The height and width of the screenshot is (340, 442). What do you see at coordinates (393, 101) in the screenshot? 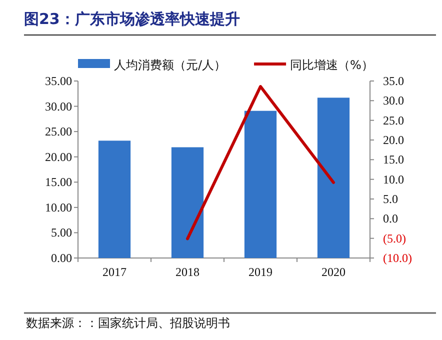
I see `y2-tick-label: 30.0` at bounding box center [393, 101].